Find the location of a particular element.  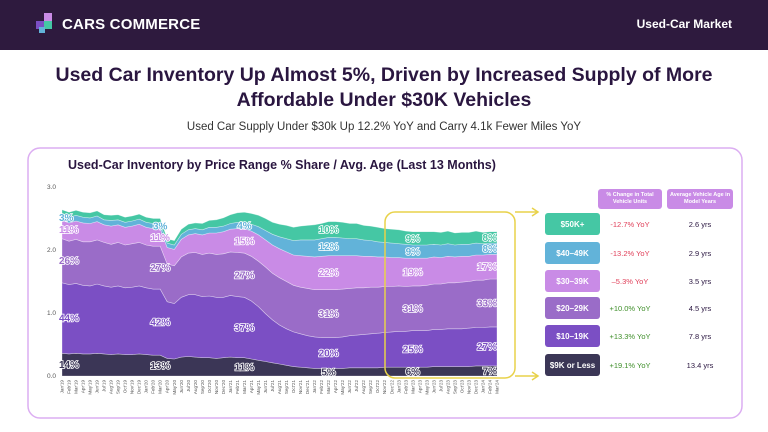

change-value: -12.7% YoY is located at coordinates (629, 224).